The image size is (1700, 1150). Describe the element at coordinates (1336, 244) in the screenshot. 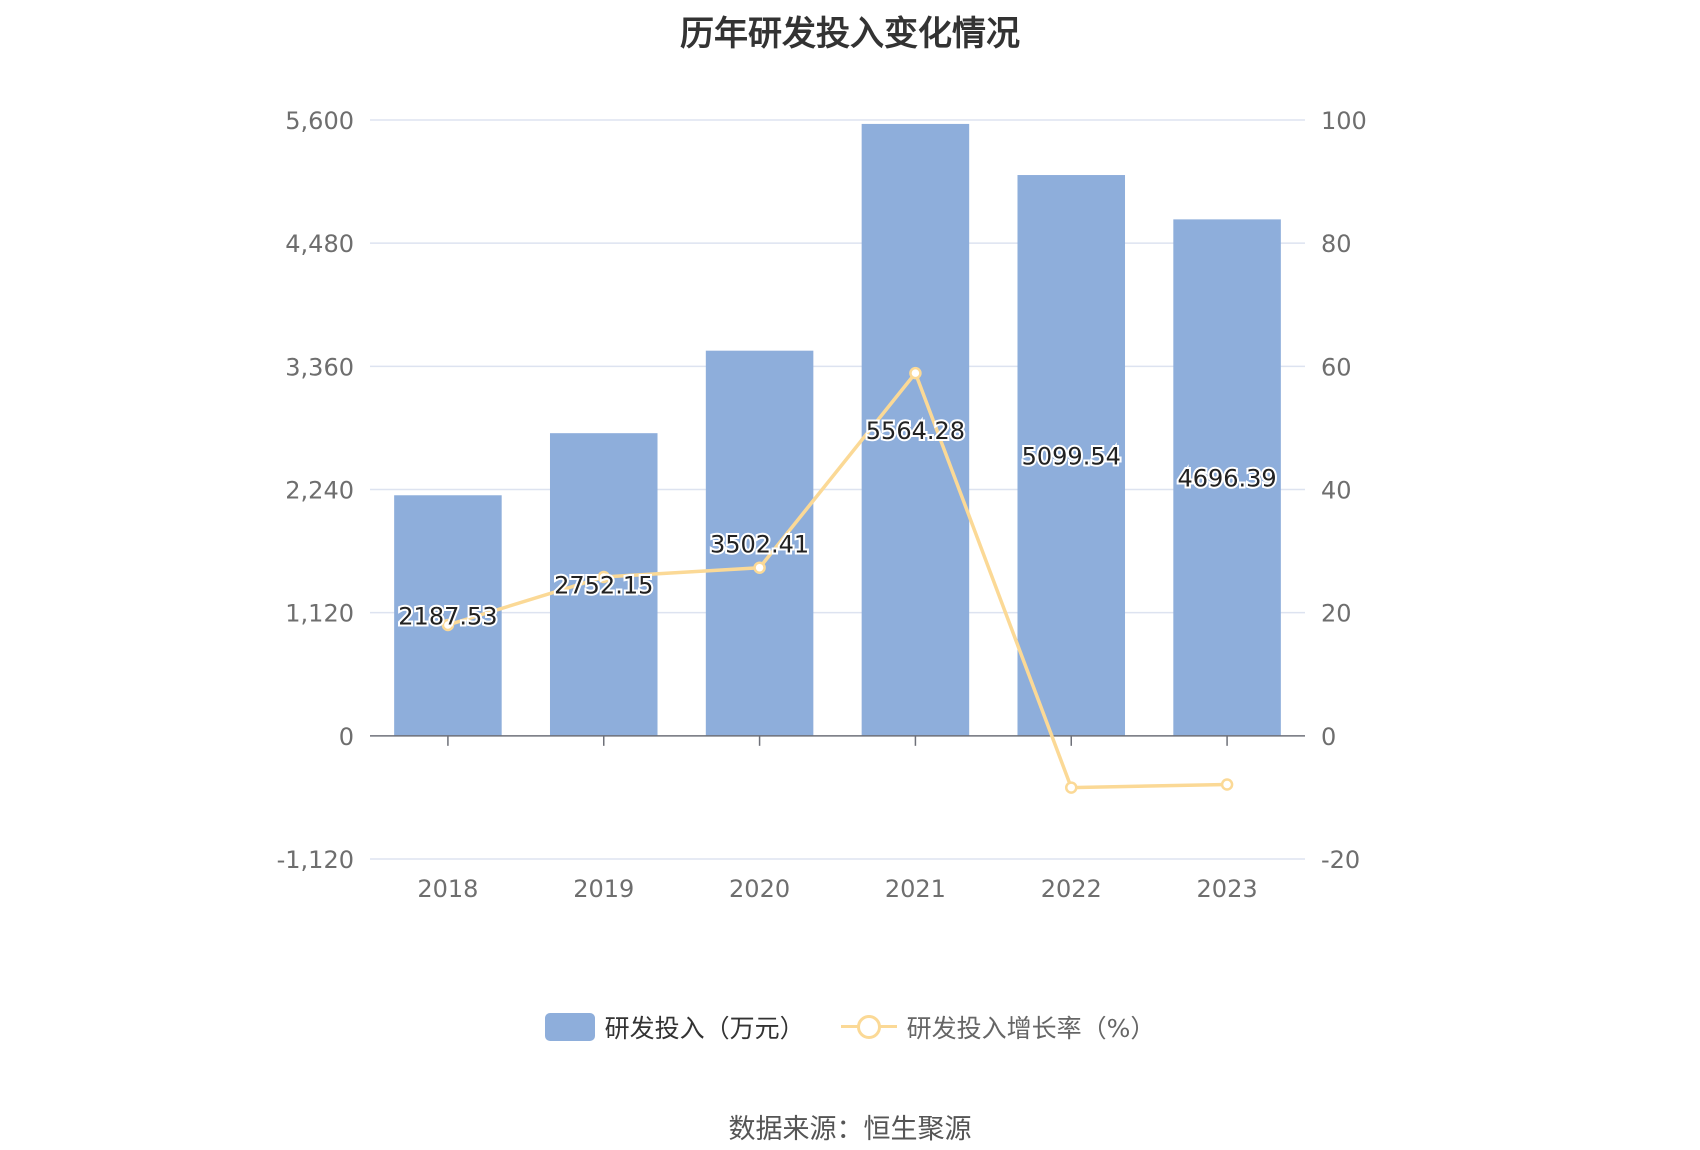

I see `y-right-tick-label: 80` at that location.